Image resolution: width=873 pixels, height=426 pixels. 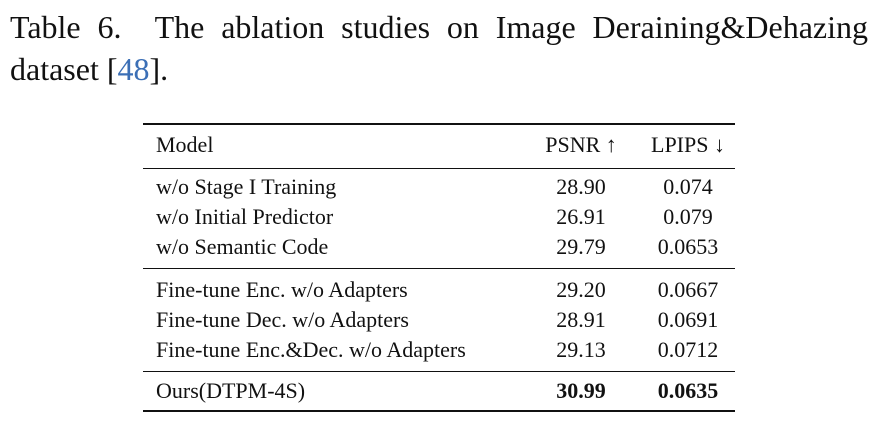 I want to click on header-rule, so click(x=439, y=168).